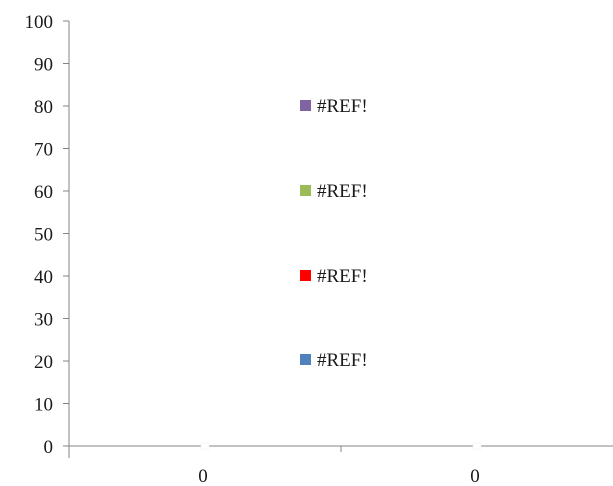  What do you see at coordinates (39, 22) in the screenshot?
I see `y-tick-label: 100` at bounding box center [39, 22].